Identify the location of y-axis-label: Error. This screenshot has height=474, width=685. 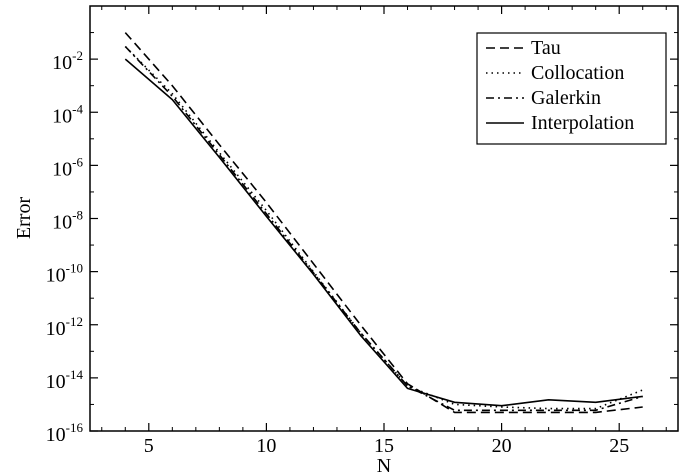
(24, 218).